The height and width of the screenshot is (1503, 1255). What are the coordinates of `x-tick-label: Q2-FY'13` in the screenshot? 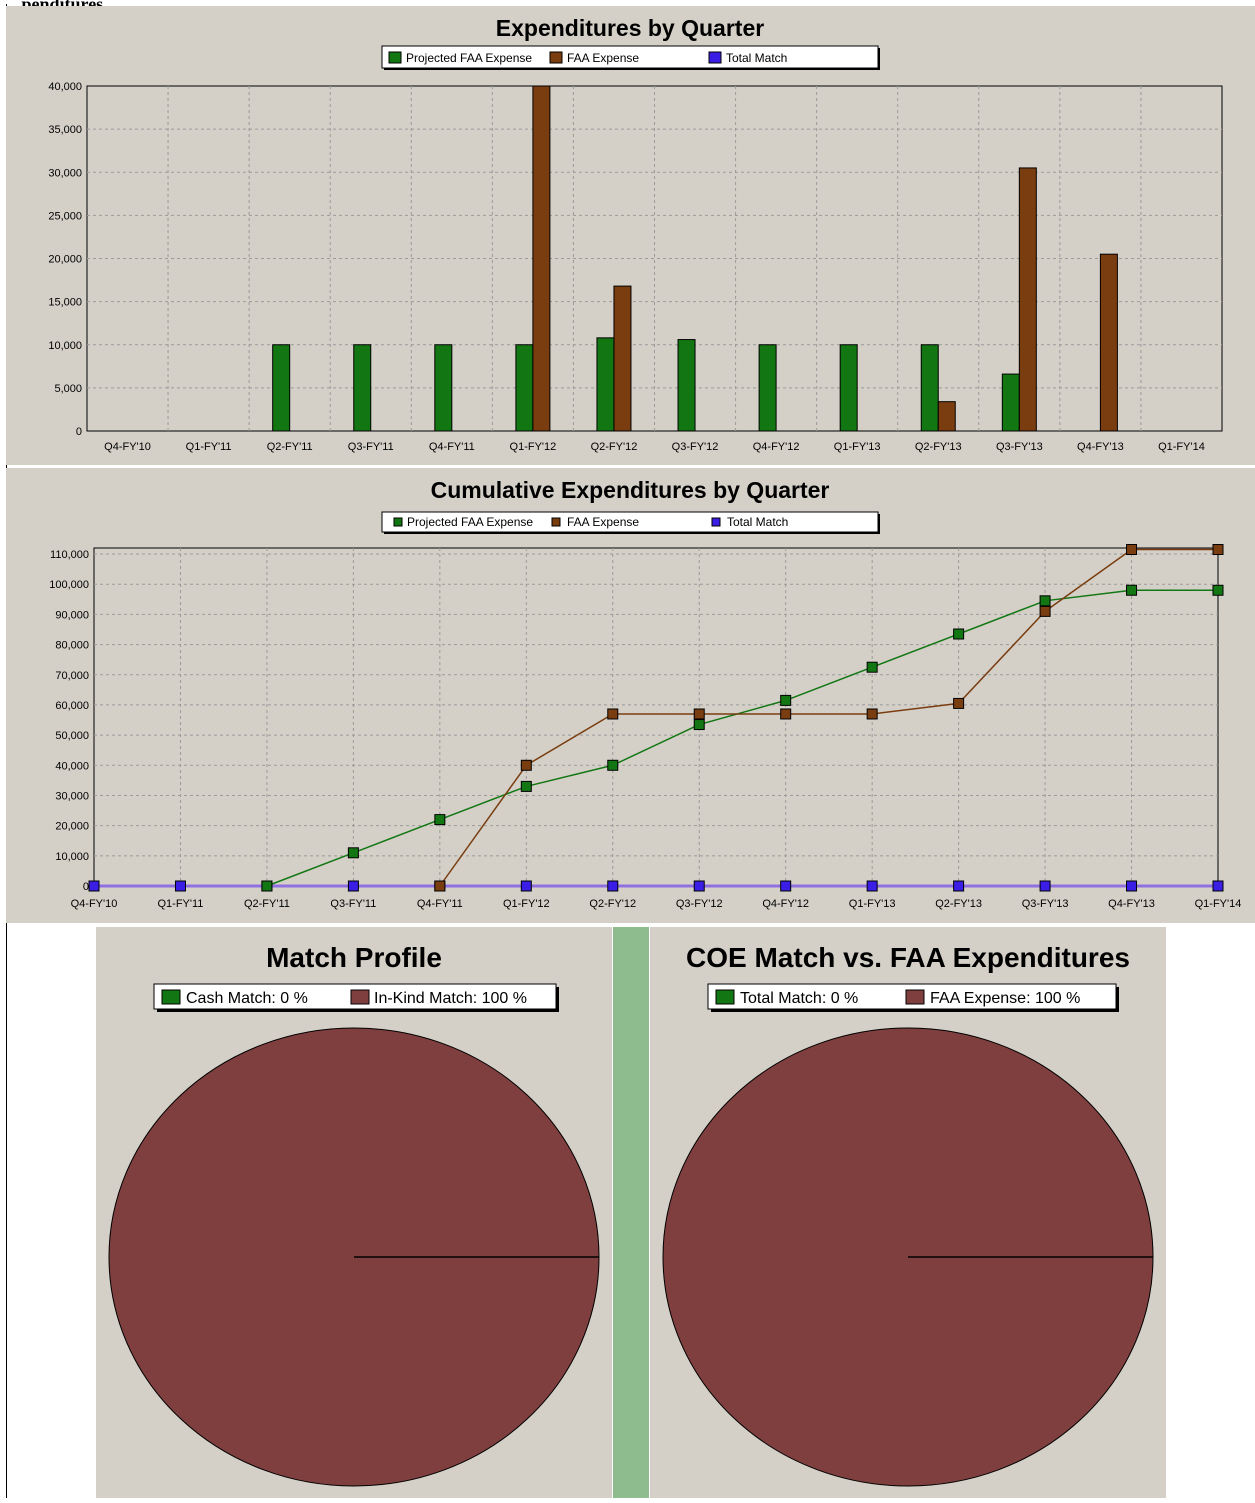 It's located at (938, 447).